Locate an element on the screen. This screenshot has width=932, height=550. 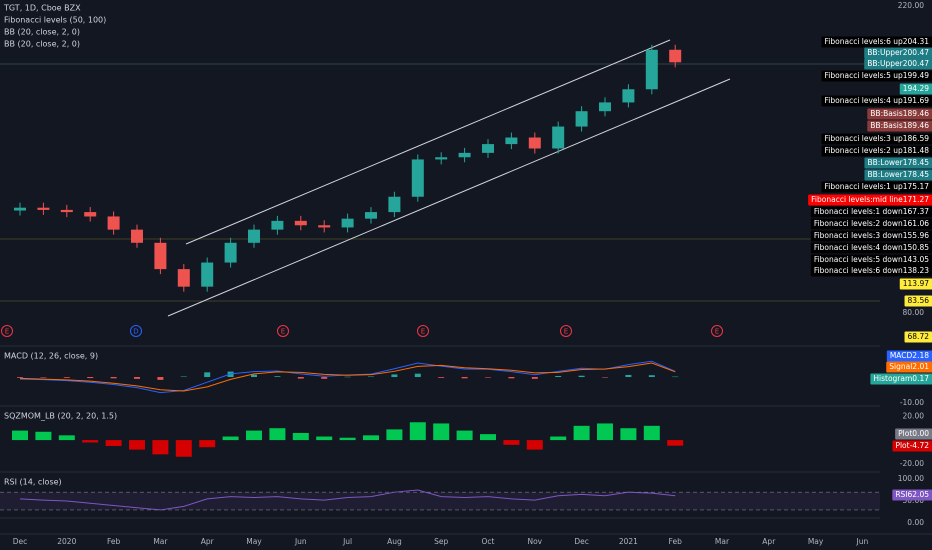
tag-text: 194.29 is located at coordinates (916, 88).